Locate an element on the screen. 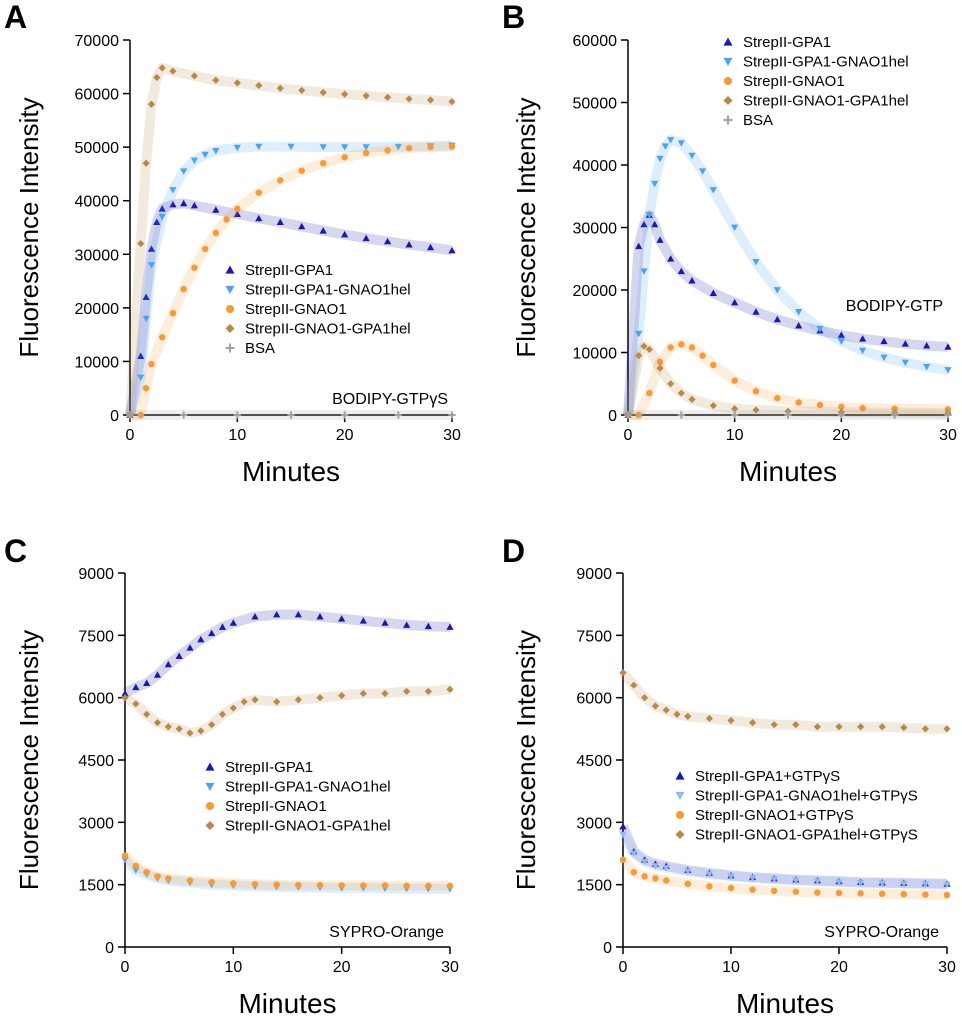 The height and width of the screenshot is (1029, 962). annotation: SYPRO-Orange is located at coordinates (881, 932).